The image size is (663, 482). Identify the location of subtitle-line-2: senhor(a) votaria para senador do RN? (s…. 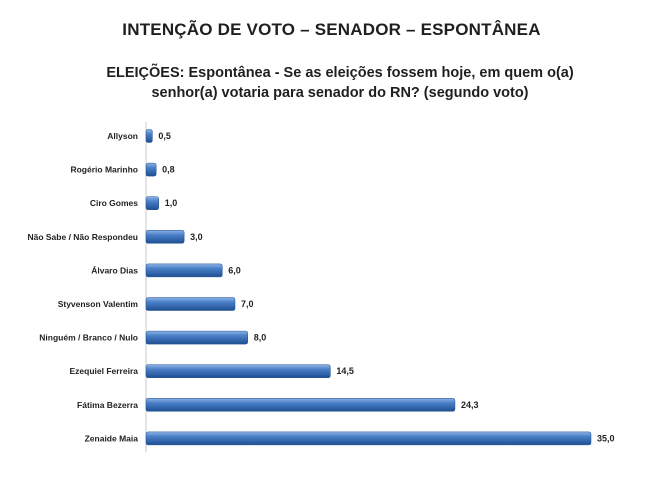
(340, 93).